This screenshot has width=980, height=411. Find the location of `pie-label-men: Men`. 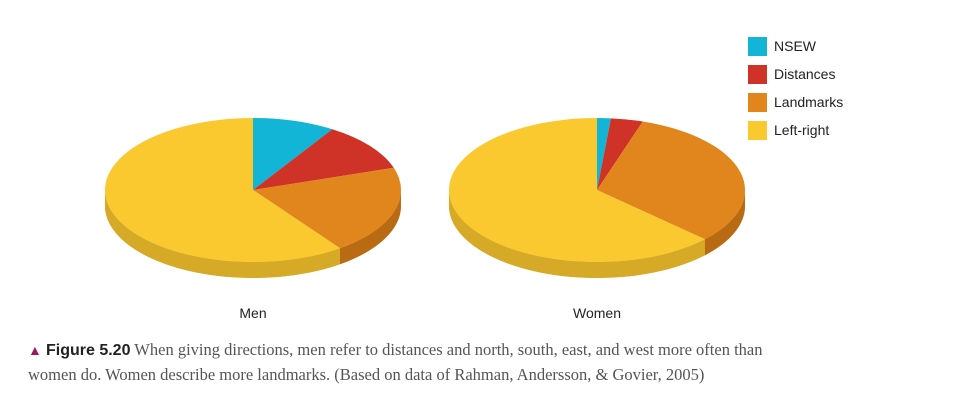

pie-label-men: Men is located at coordinates (252, 313).